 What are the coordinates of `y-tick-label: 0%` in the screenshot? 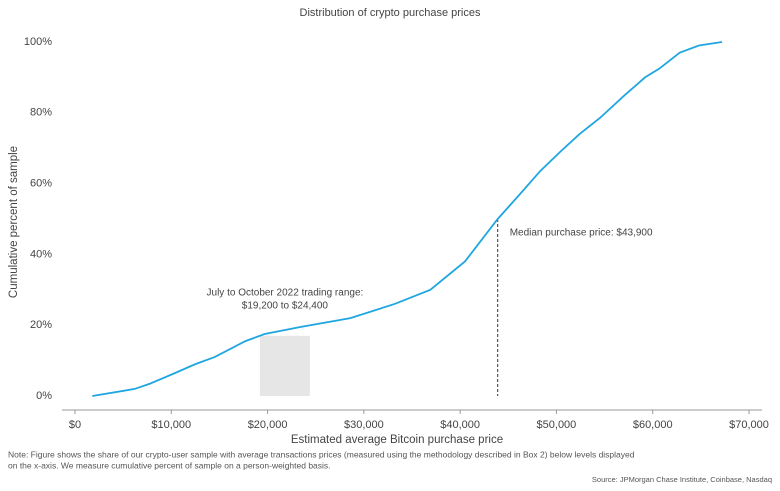 It's located at (44, 396).